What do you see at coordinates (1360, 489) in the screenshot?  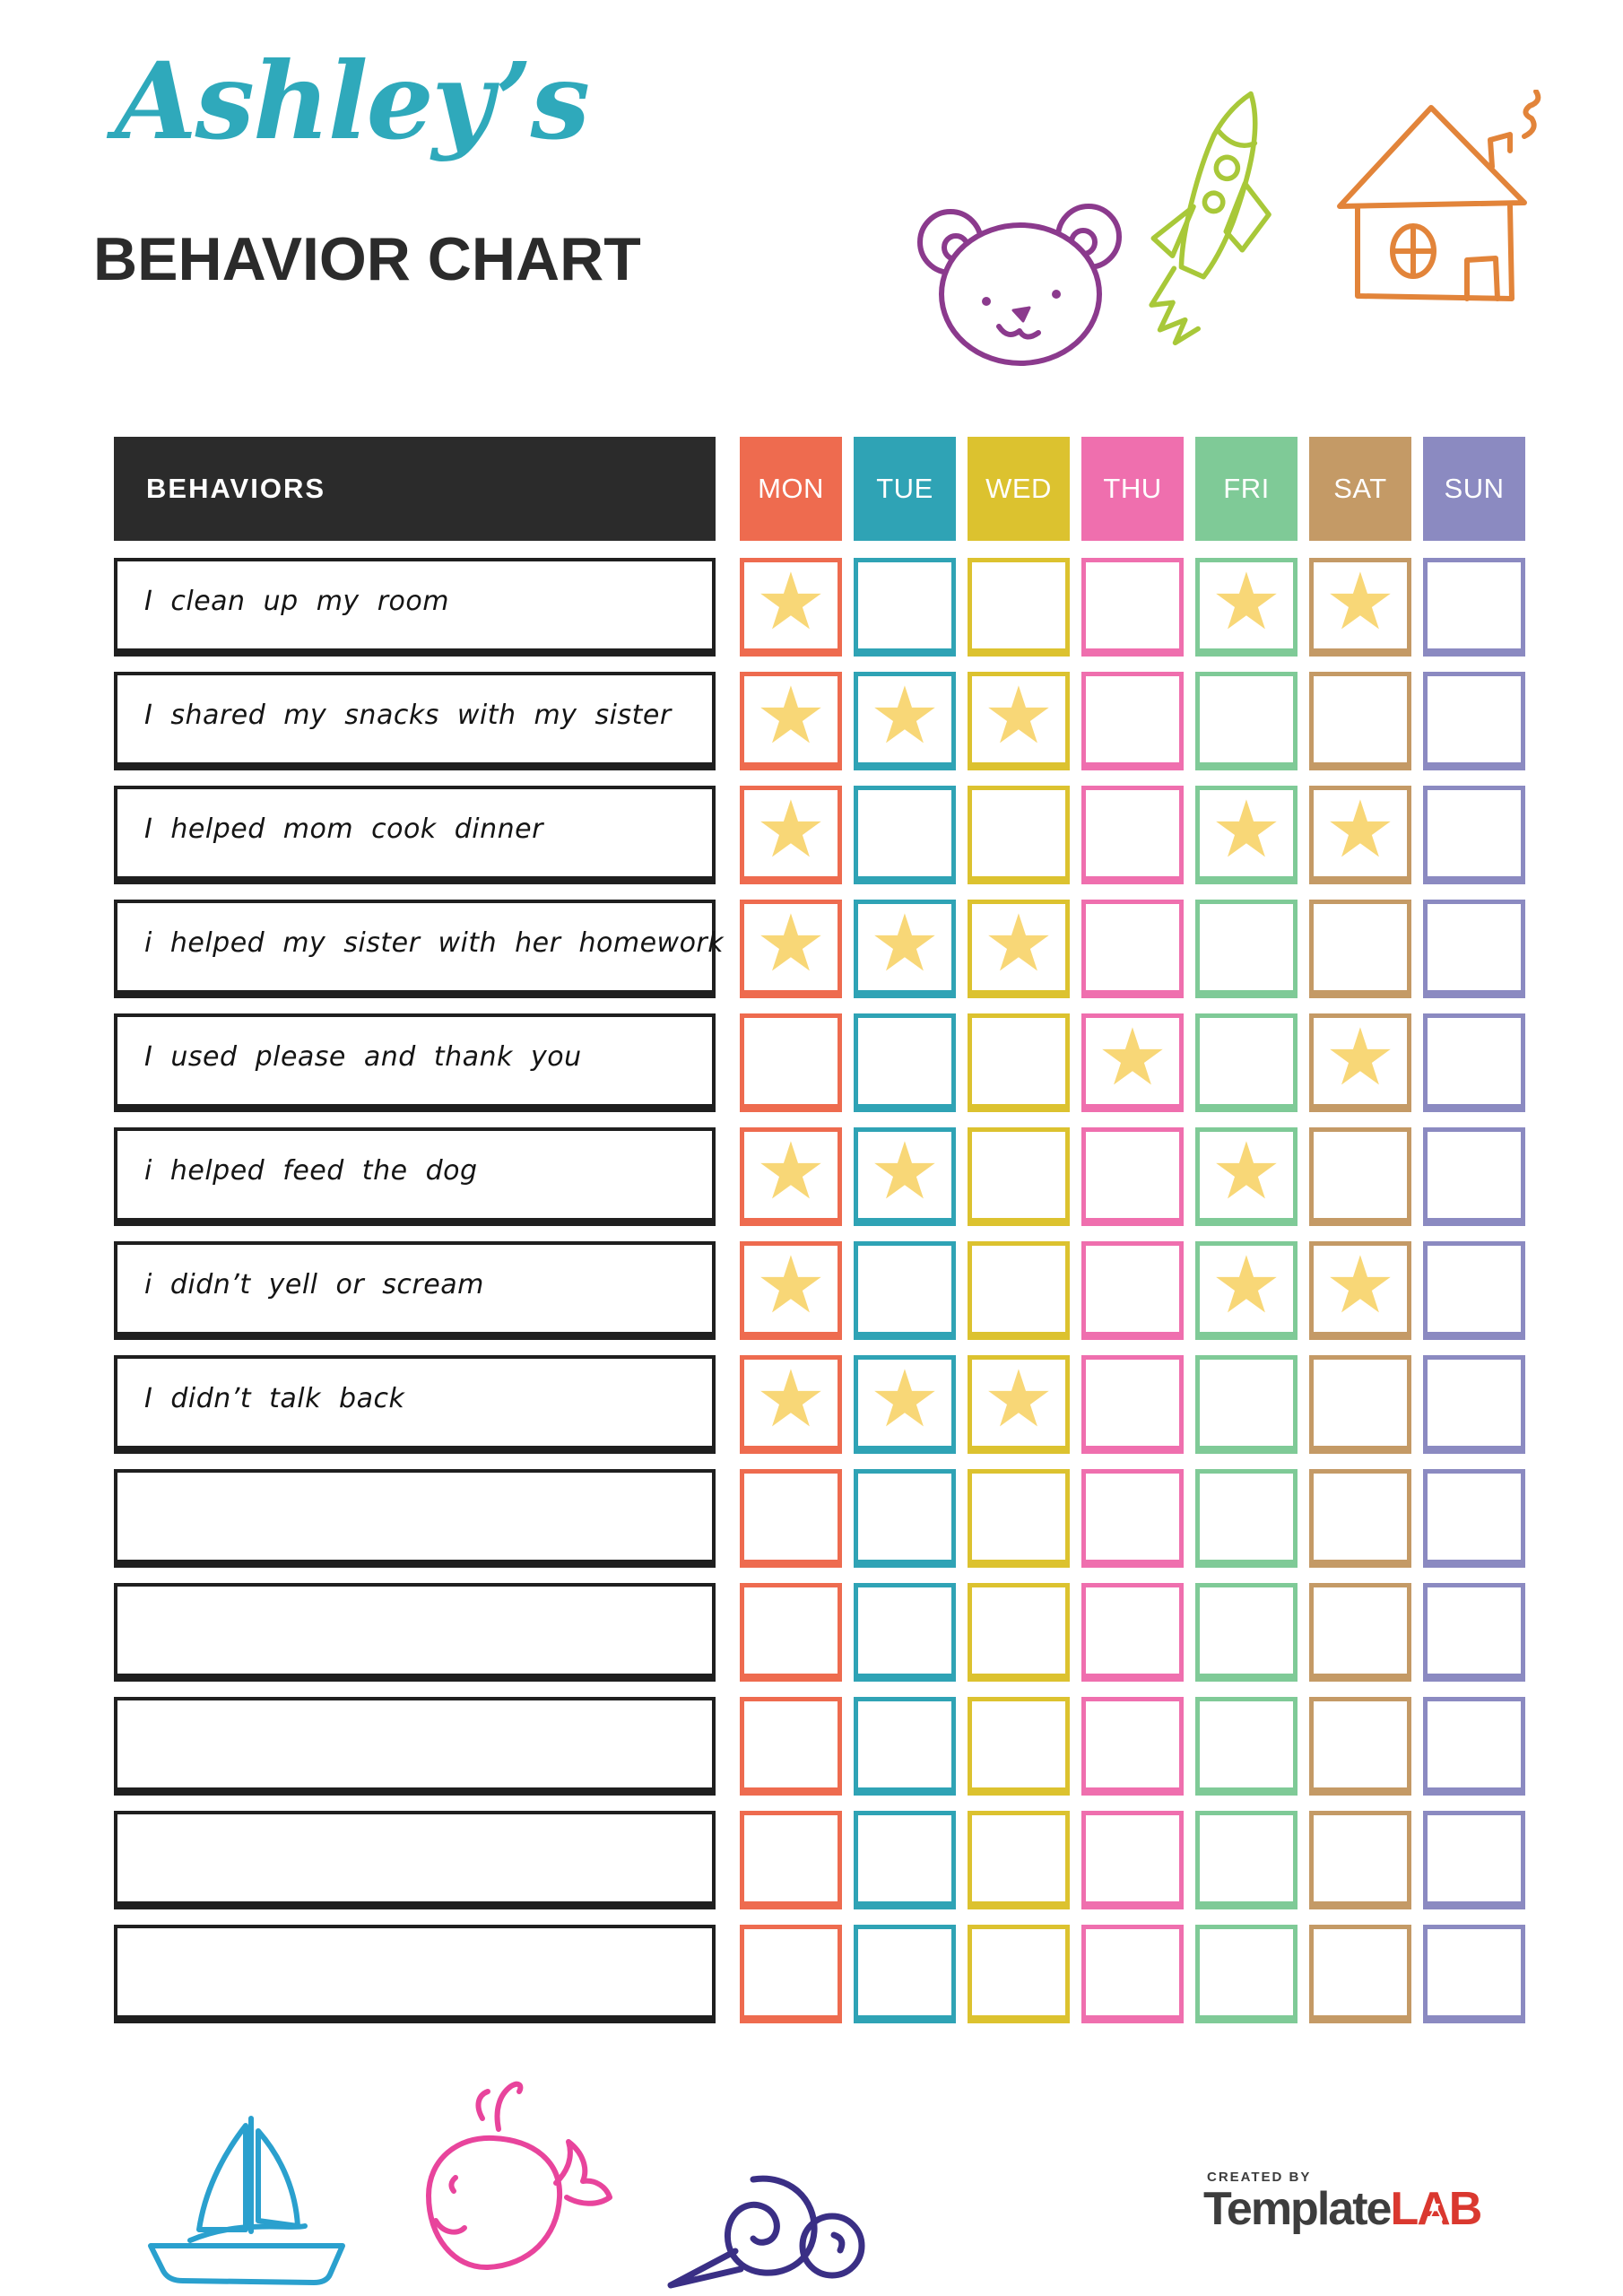 I see `day-header-sat: SAT` at bounding box center [1360, 489].